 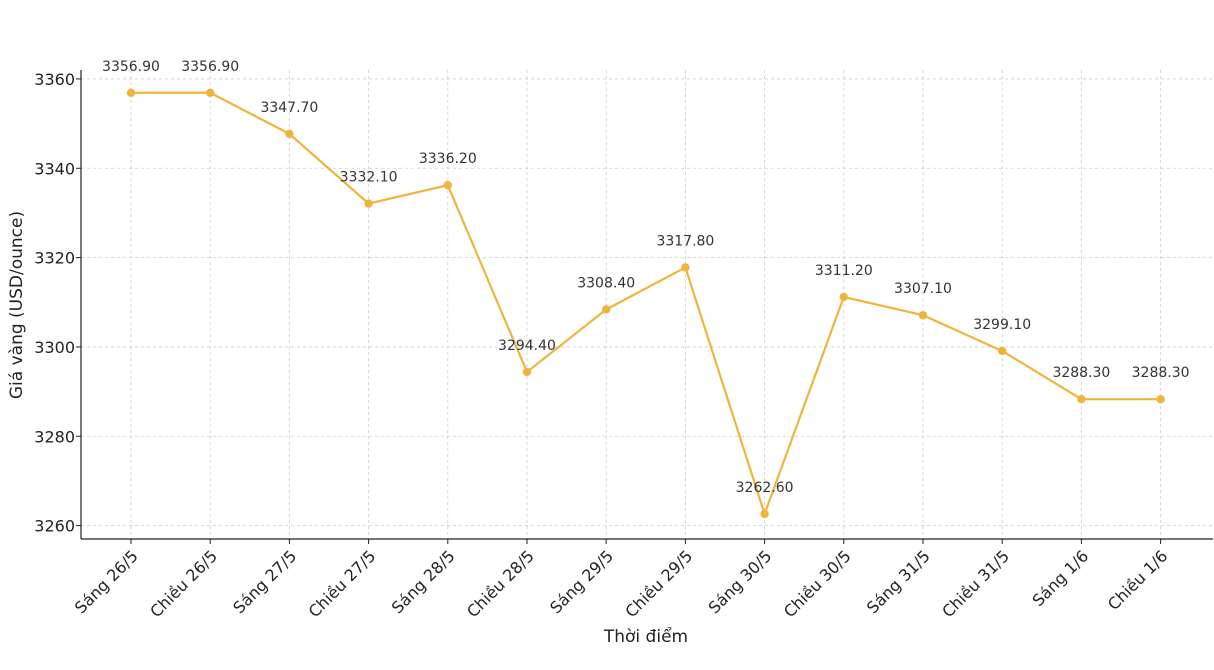 What do you see at coordinates (898, 581) in the screenshot?
I see `x-tick-label: Sáng 31/5` at bounding box center [898, 581].